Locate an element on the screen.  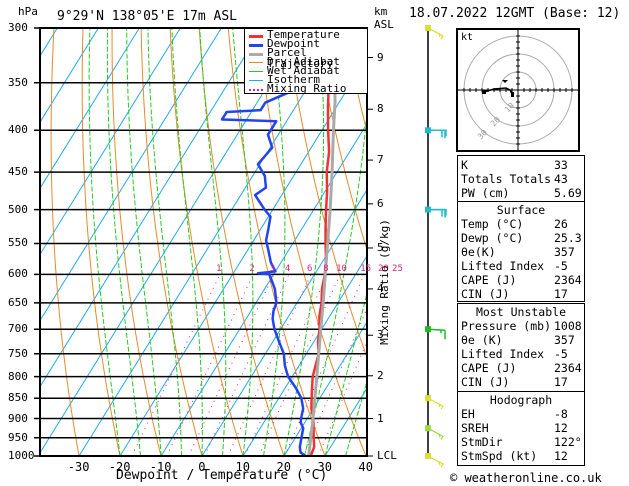
hodo-trace is located at coordinates (498, 91).